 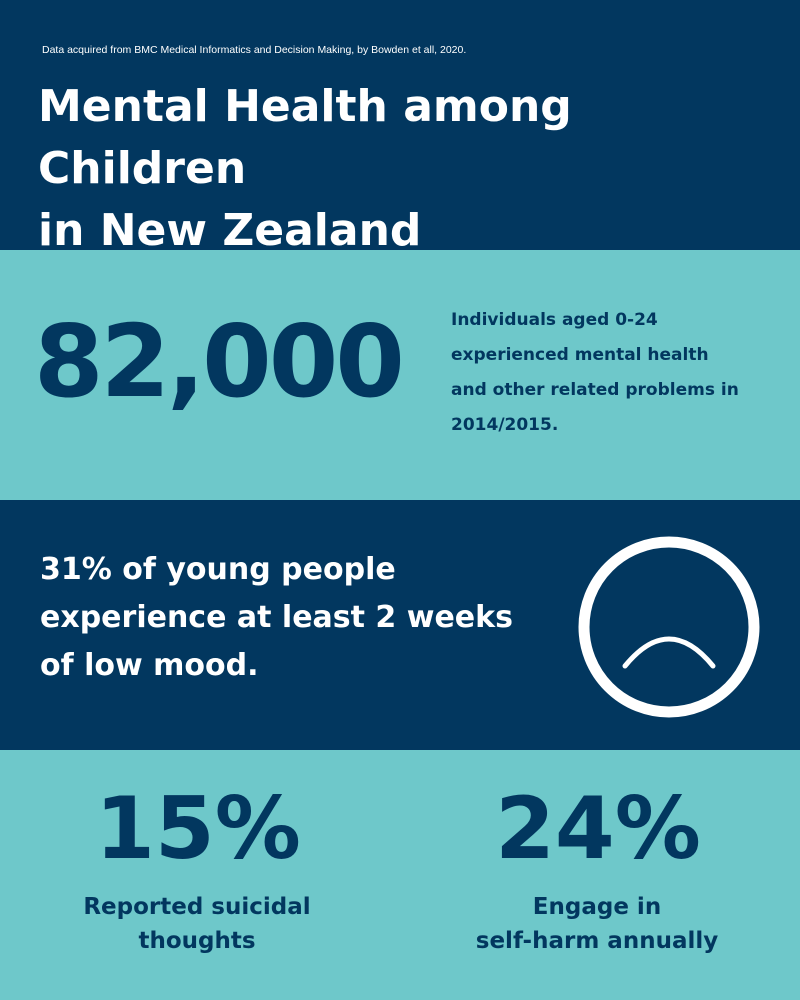 I want to click on individuals-description-line: experienced mental health, so click(x=580, y=355).